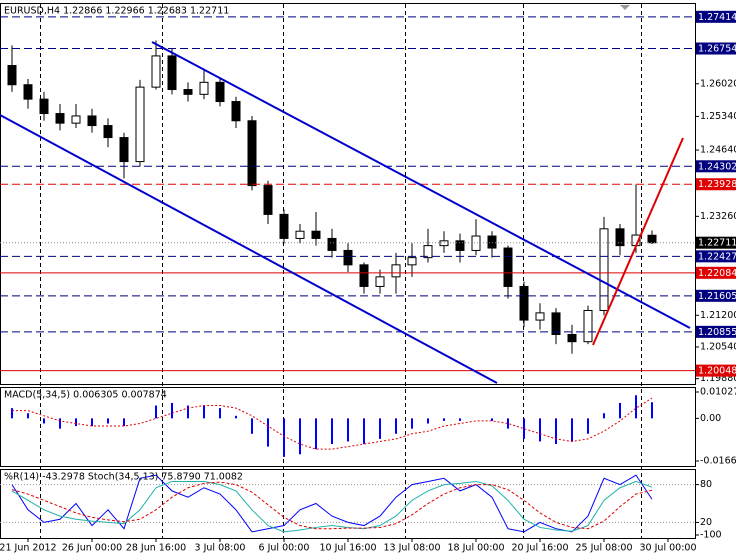 The image size is (736, 556). Describe the element at coordinates (718, 392) in the screenshot. I see `y-tick-label: 0.010276` at that location.